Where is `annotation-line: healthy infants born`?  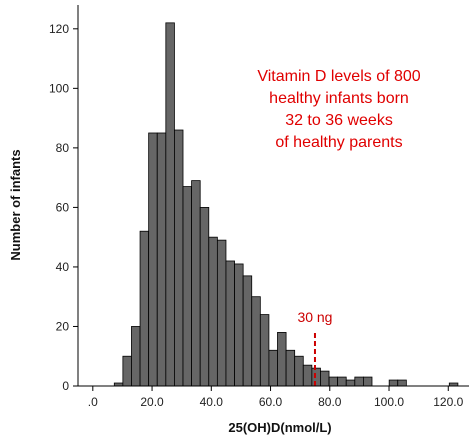 annotation-line: healthy infants born is located at coordinates (339, 98).